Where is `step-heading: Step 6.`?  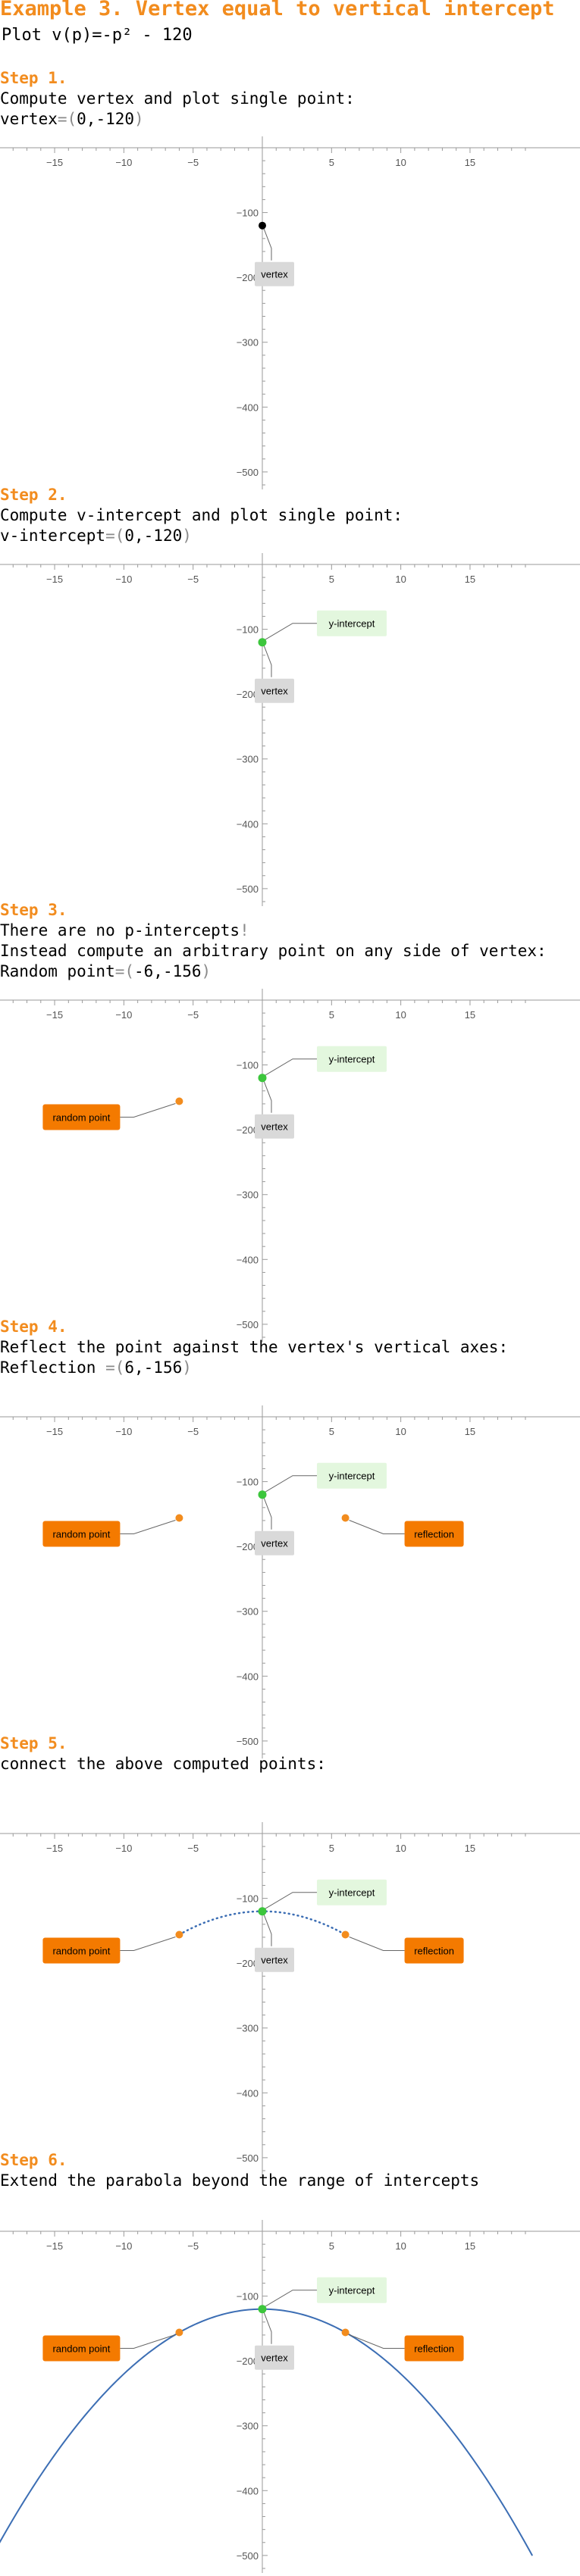
step-heading: Step 6. is located at coordinates (33, 2160).